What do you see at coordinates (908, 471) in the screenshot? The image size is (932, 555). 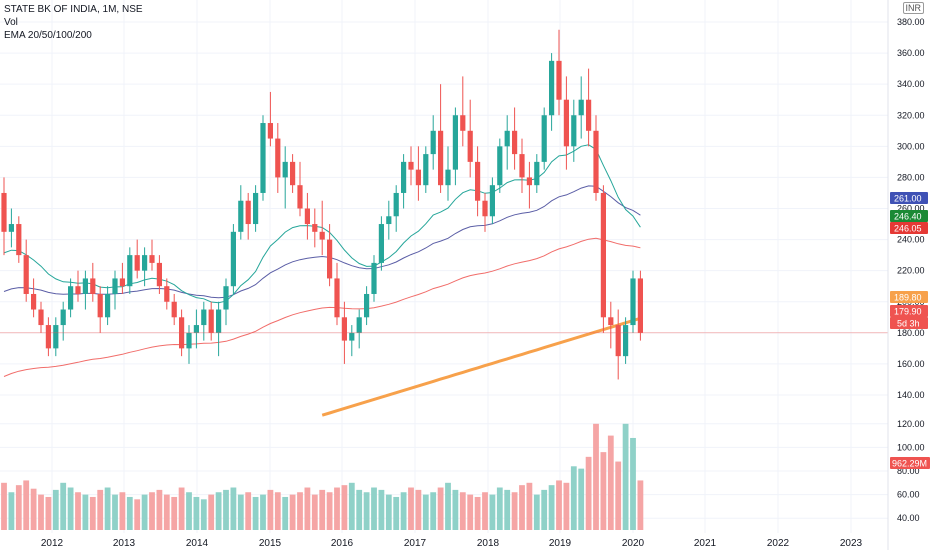 I see `volume-tick-label: 80.00` at bounding box center [908, 471].